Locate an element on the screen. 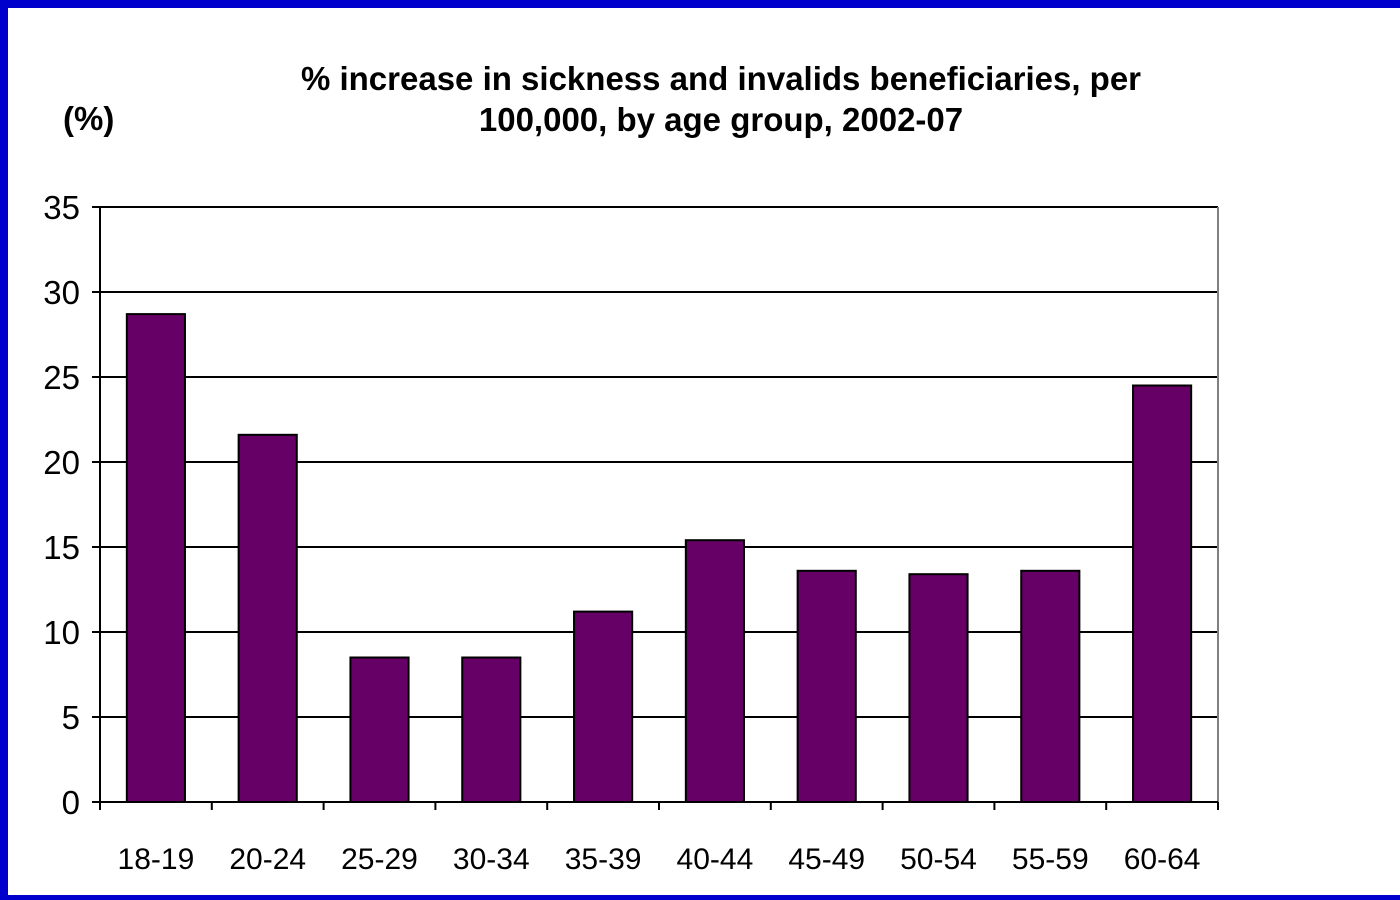  y-tick-label-10: 10 is located at coordinates (61, 632).